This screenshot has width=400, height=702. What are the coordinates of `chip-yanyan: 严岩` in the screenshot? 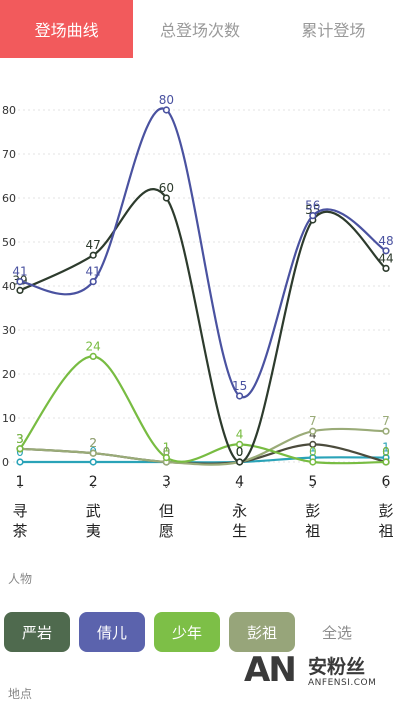 It's located at (37, 632).